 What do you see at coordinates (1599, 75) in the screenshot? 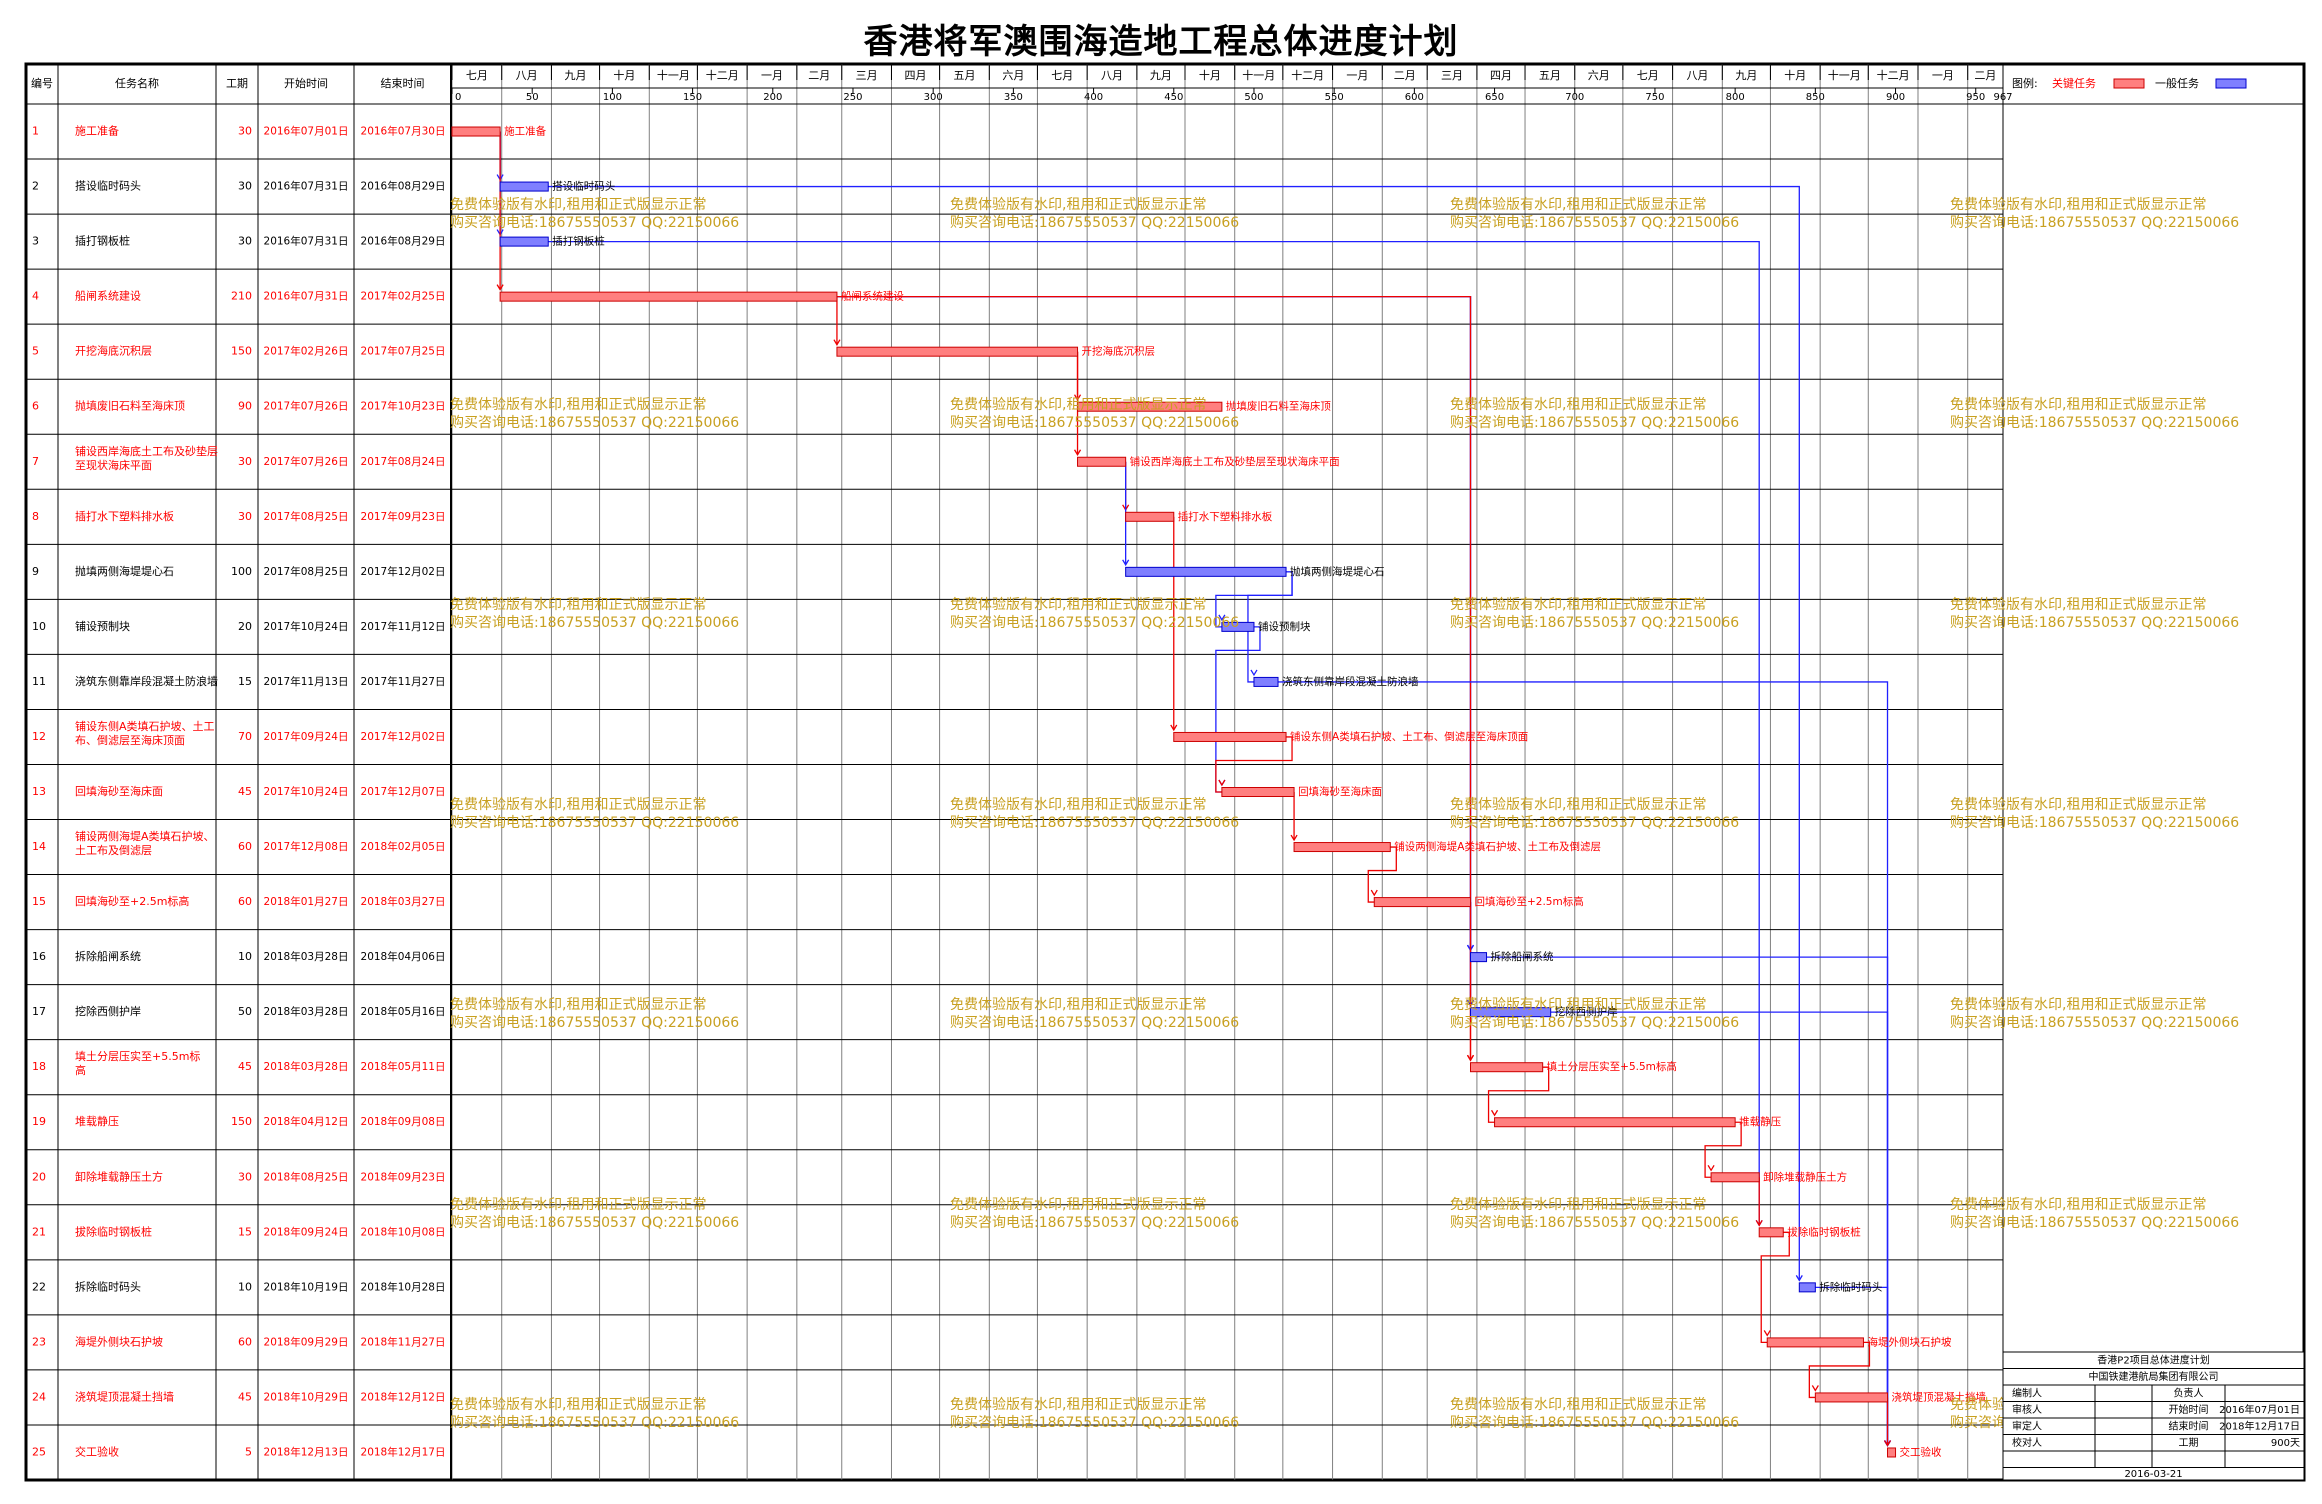
I see `month-label: 六月` at bounding box center [1599, 75].